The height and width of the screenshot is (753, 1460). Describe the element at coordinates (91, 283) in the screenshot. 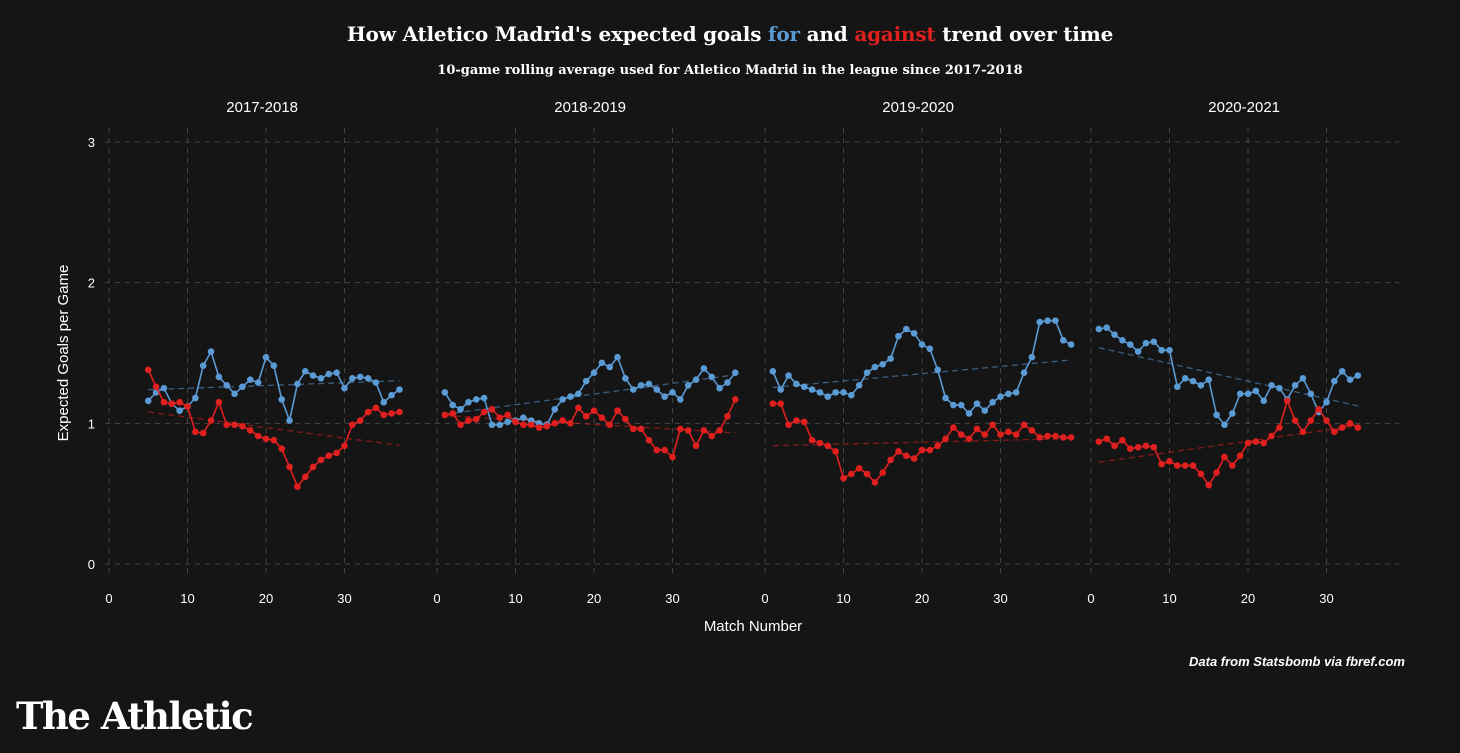

I see `y-tick-label: 2` at that location.